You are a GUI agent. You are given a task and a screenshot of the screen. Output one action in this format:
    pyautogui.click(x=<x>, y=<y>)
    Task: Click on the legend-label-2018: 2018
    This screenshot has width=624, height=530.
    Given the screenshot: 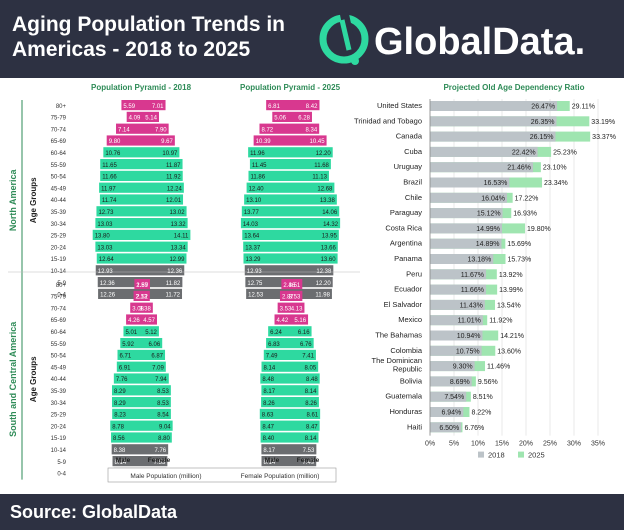 What is the action you would take?
    pyautogui.click(x=496, y=455)
    